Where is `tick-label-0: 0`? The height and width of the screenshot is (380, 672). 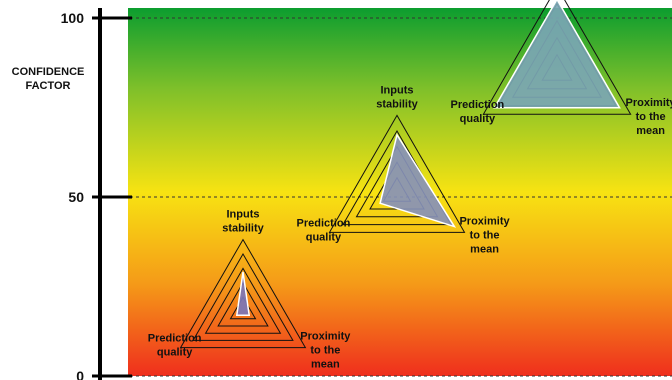 tick-label-0: 0 is located at coordinates (80, 374).